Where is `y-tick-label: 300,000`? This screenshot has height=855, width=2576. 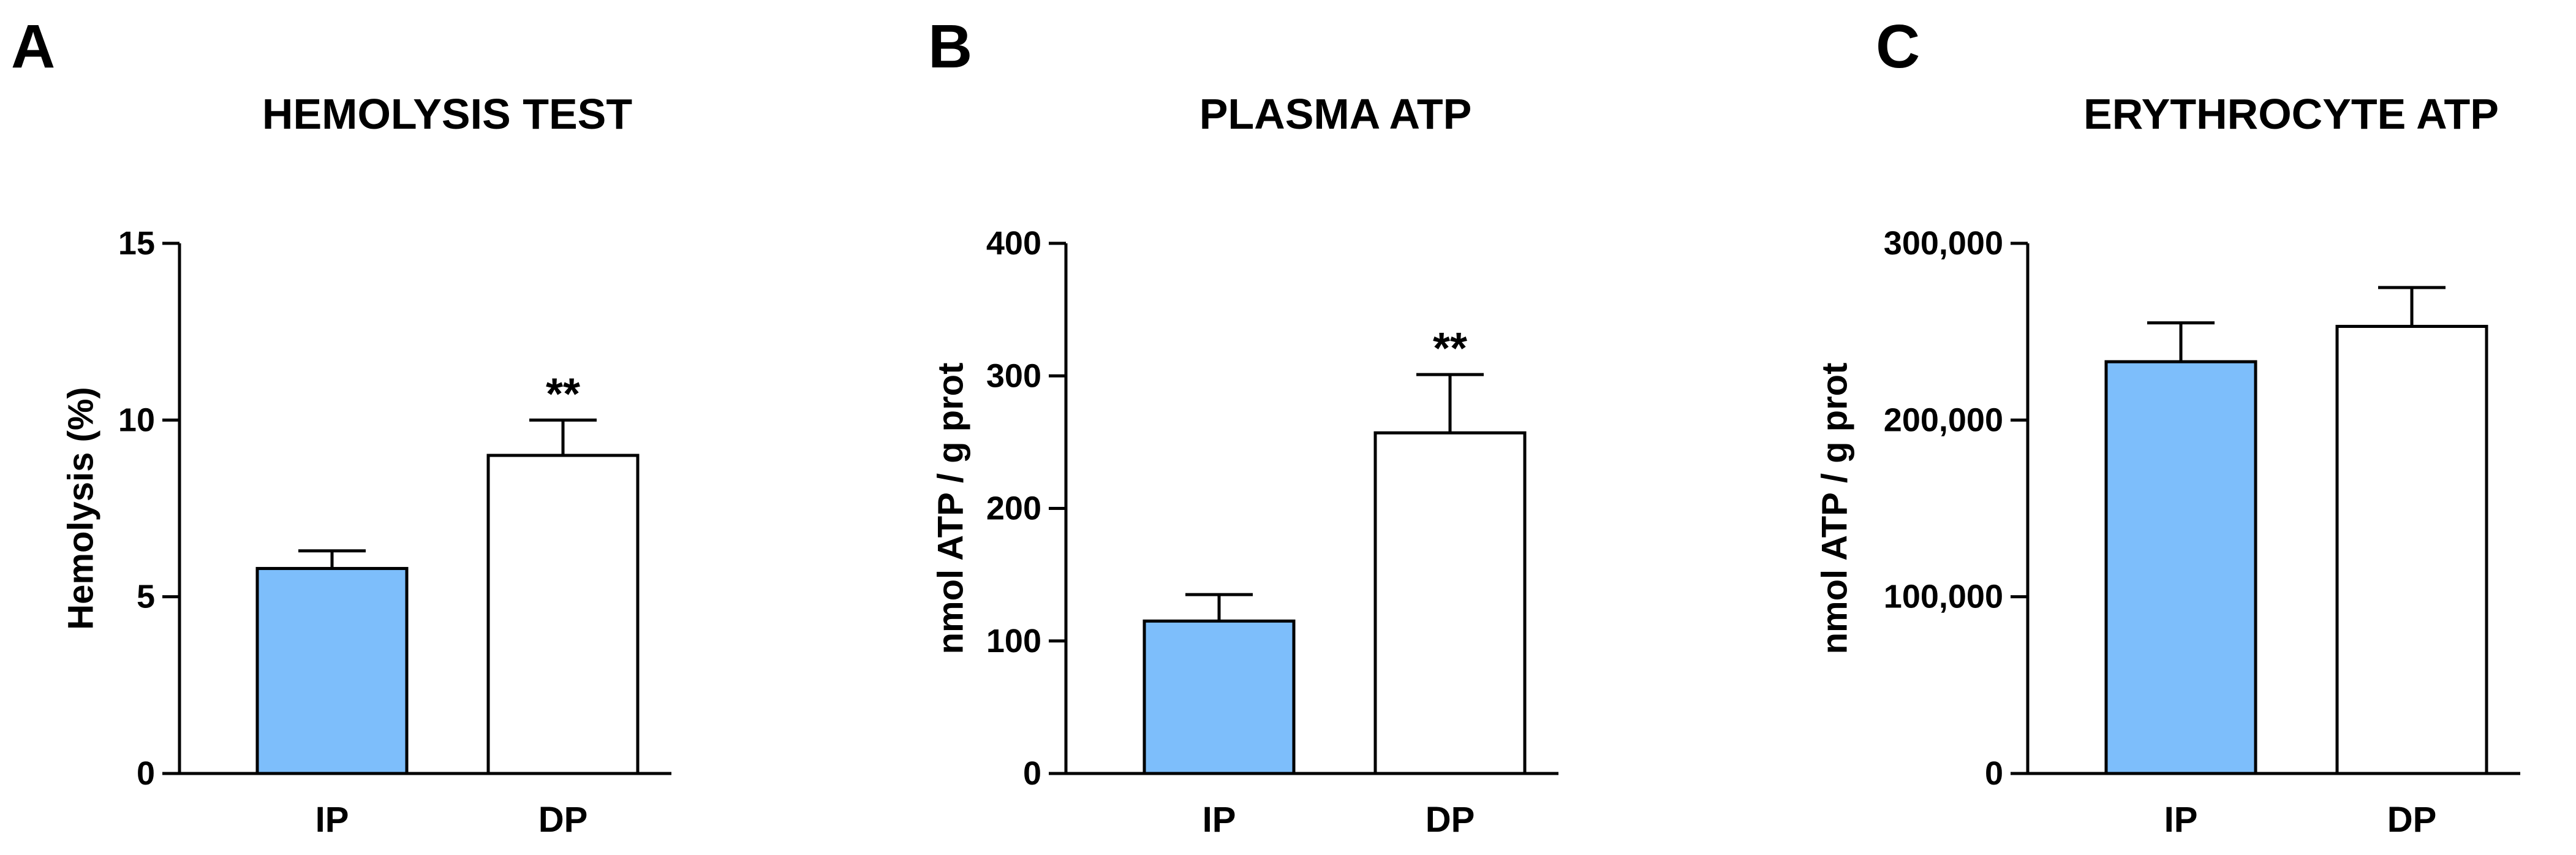
y-tick-label: 300,000 is located at coordinates (1943, 243).